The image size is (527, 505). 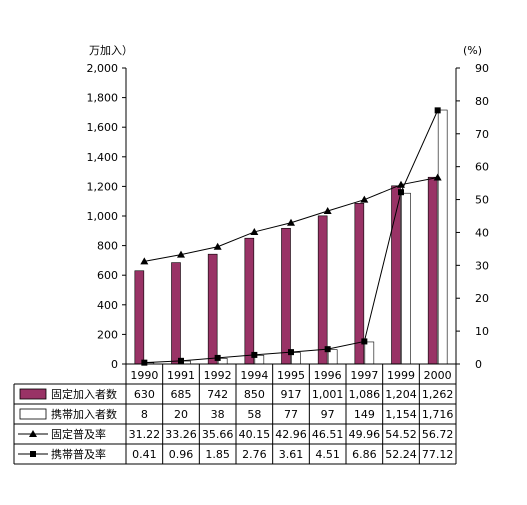 I want to click on table-cell-value: 40.15, so click(x=255, y=434).